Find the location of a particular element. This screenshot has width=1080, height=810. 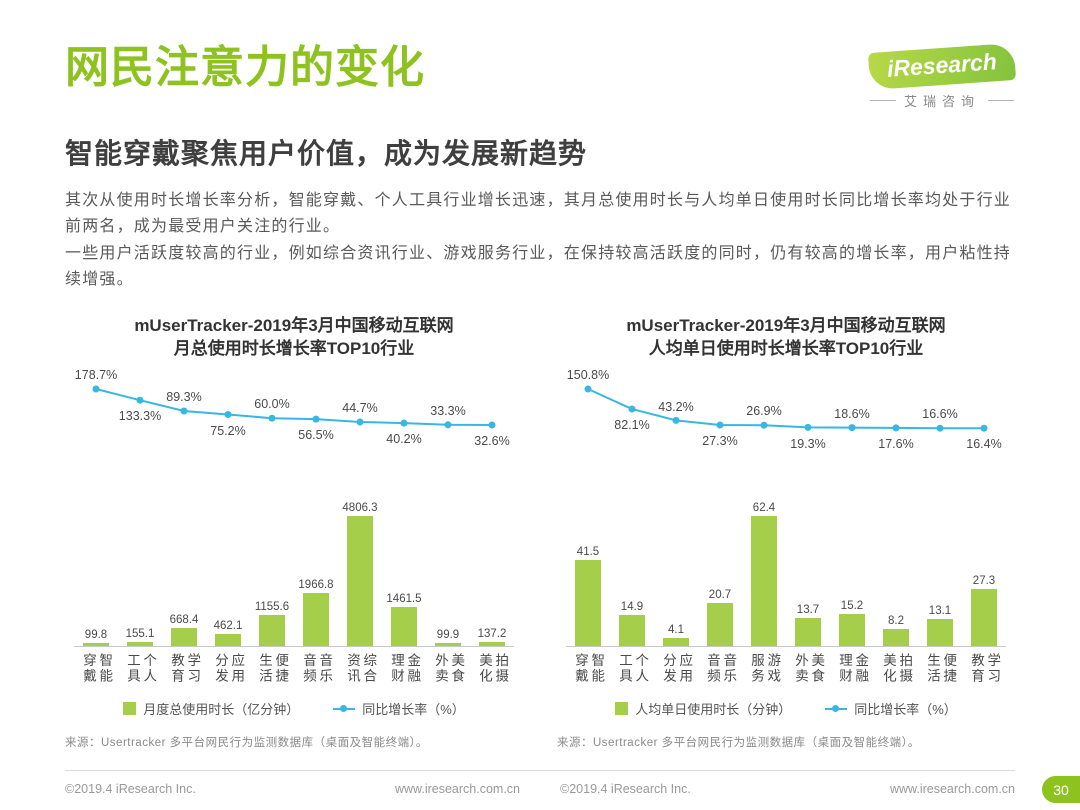

iresearch-logo-text: iResearch is located at coordinates (942, 65).